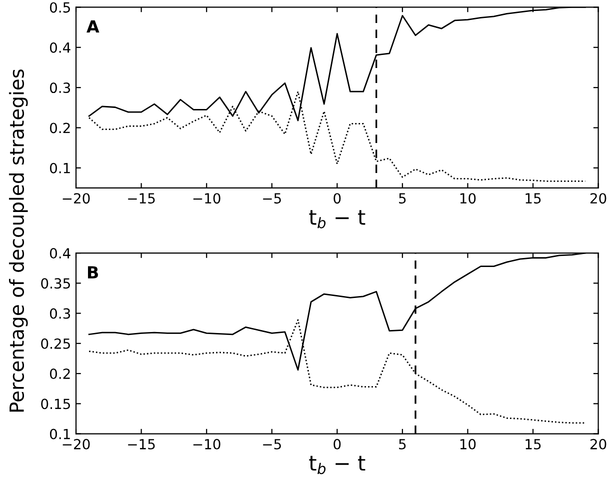  What do you see at coordinates (93, 26) in the screenshot?
I see `annotation: A` at bounding box center [93, 26].